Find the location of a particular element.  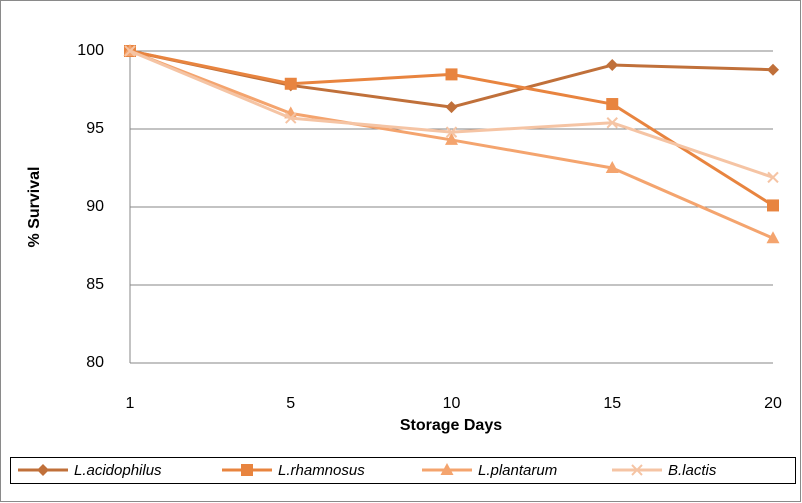

y-tick-label: 95 is located at coordinates (95, 128).